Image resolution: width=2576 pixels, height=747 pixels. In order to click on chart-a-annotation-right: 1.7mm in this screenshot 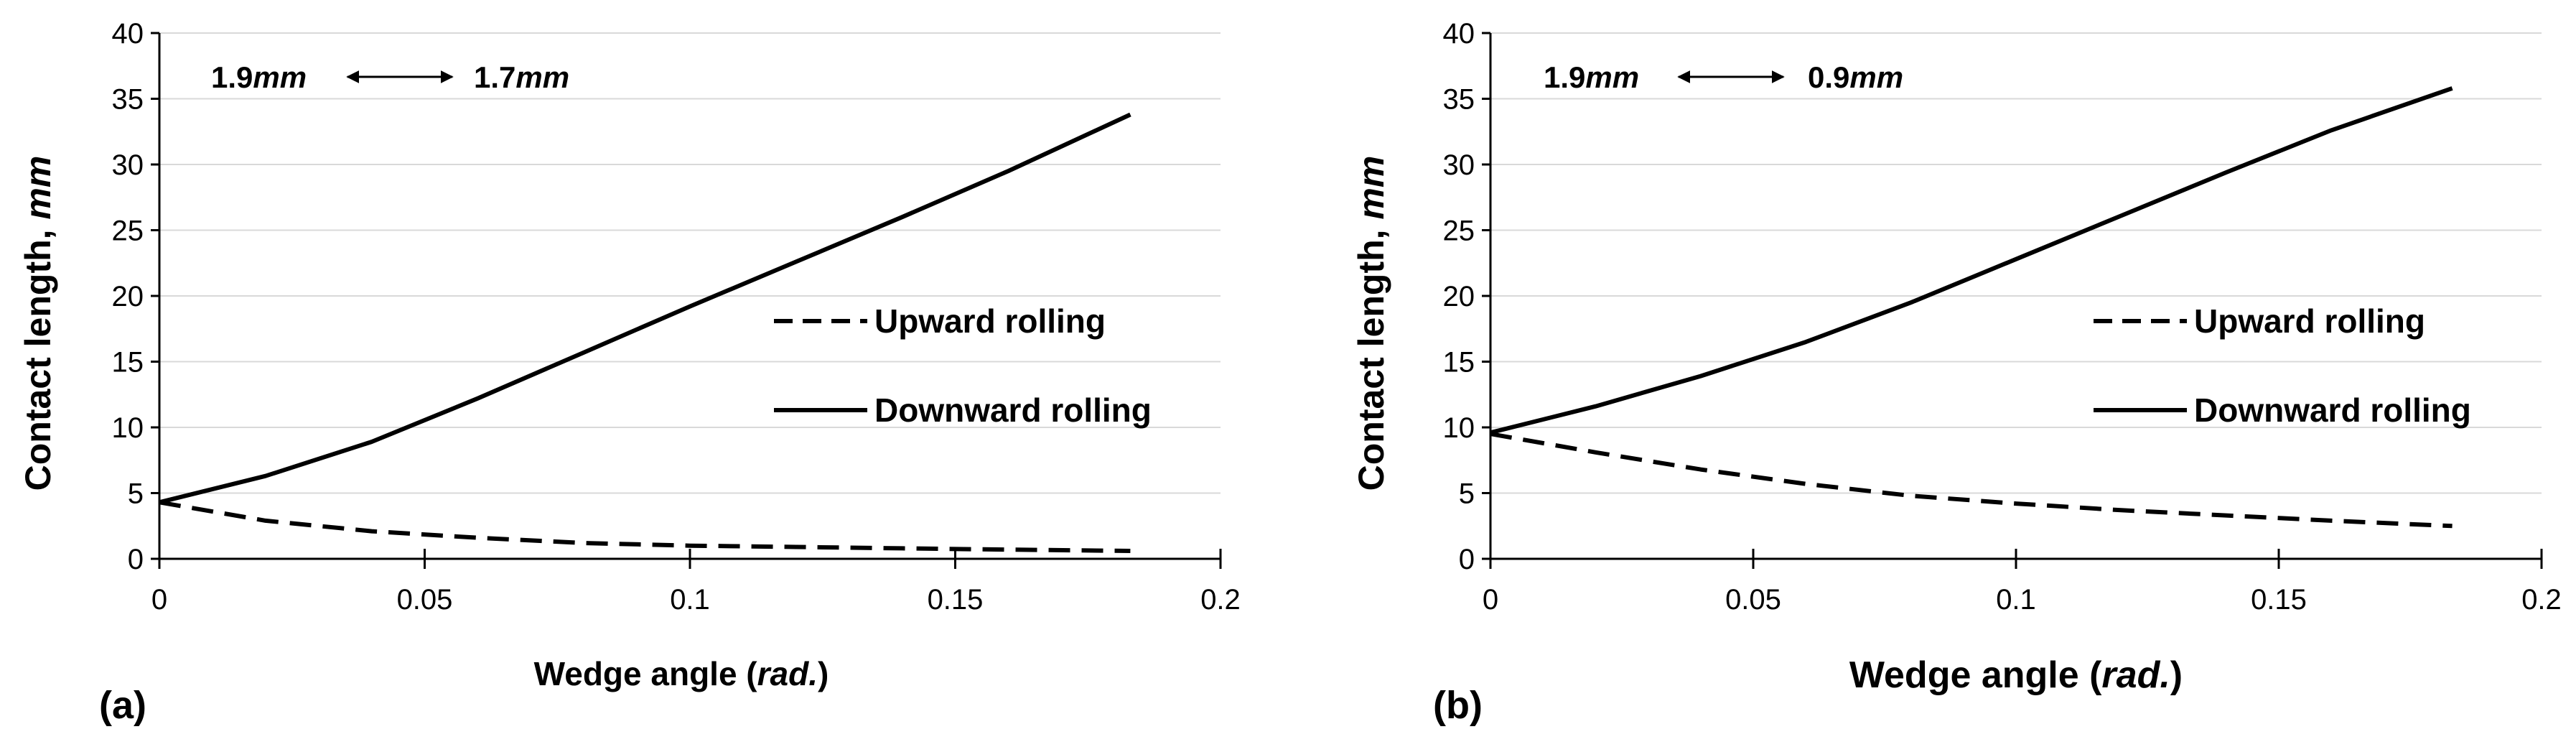, I will do `click(521, 77)`.